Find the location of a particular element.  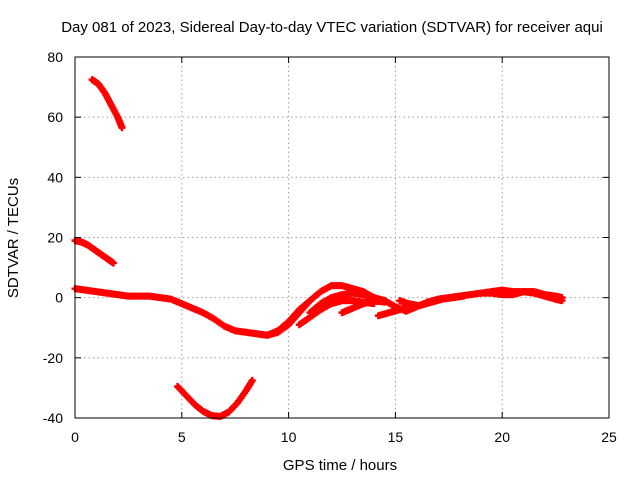

x-tick-label: 20 is located at coordinates (502, 437).